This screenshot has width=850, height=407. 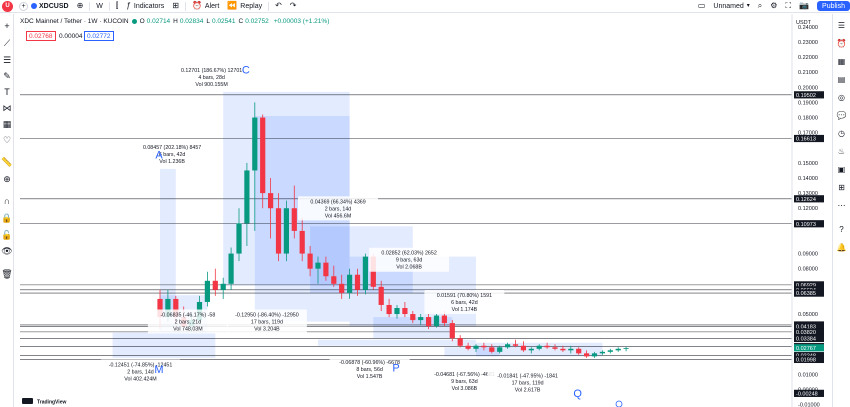 What do you see at coordinates (841, 229) in the screenshot?
I see `help-button: ?` at bounding box center [841, 229].